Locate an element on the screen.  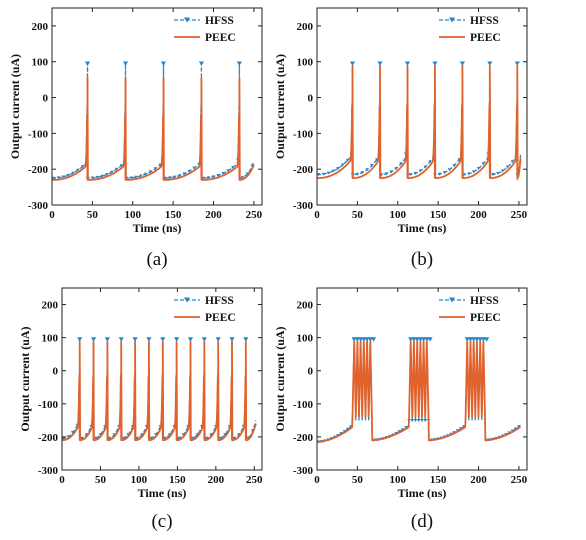
x-tick-label: 200 is located at coordinates (478, 215).